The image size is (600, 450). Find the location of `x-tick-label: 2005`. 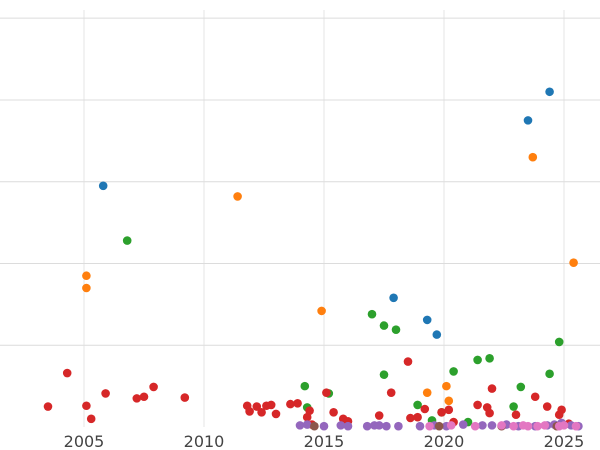

x-tick-label: 2005 is located at coordinates (84, 441).